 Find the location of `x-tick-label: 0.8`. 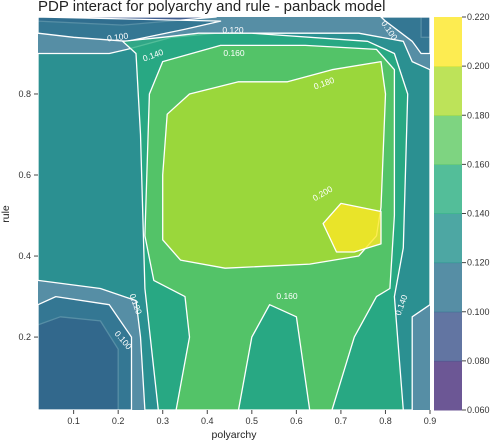

x-tick-label: 0.8 is located at coordinates (385, 421).